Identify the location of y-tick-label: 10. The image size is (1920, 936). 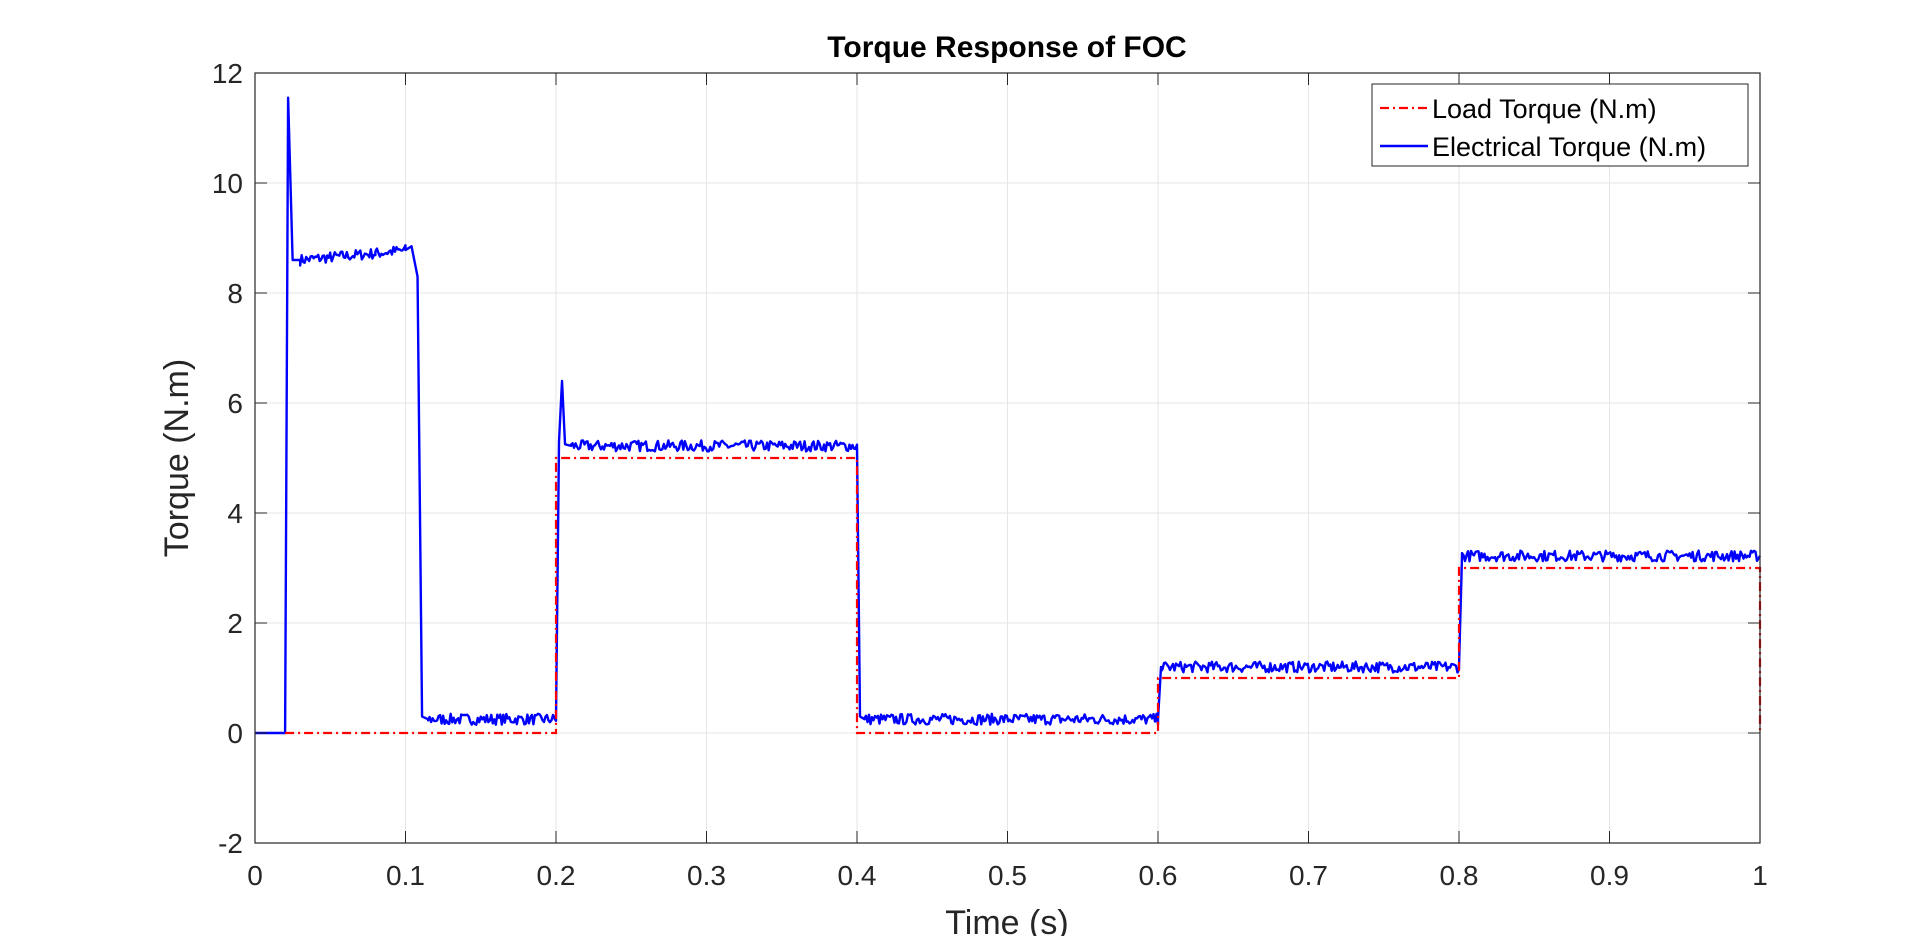
(227, 183).